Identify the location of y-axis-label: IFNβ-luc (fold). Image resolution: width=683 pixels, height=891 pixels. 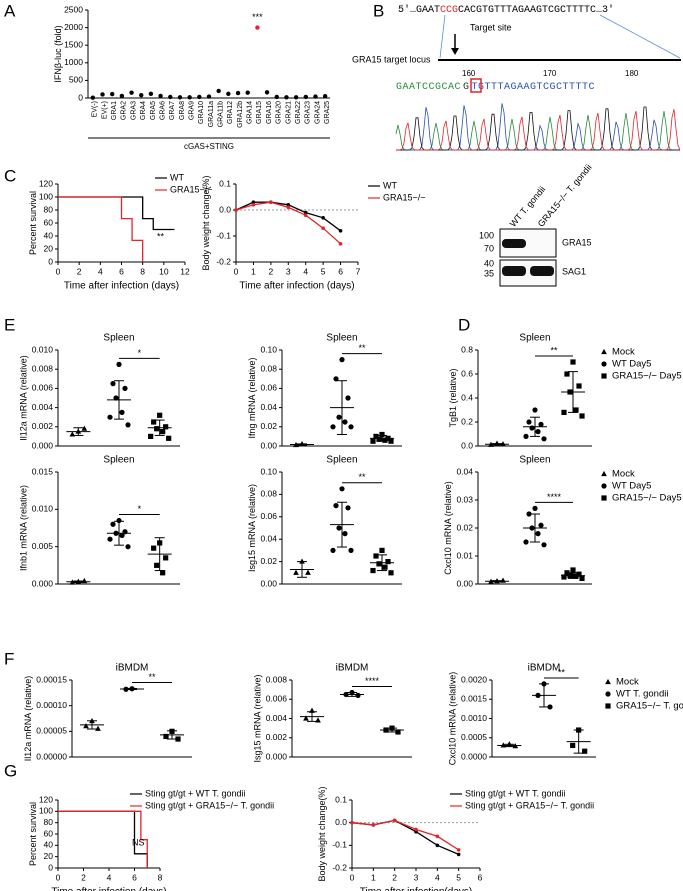
(58, 53).